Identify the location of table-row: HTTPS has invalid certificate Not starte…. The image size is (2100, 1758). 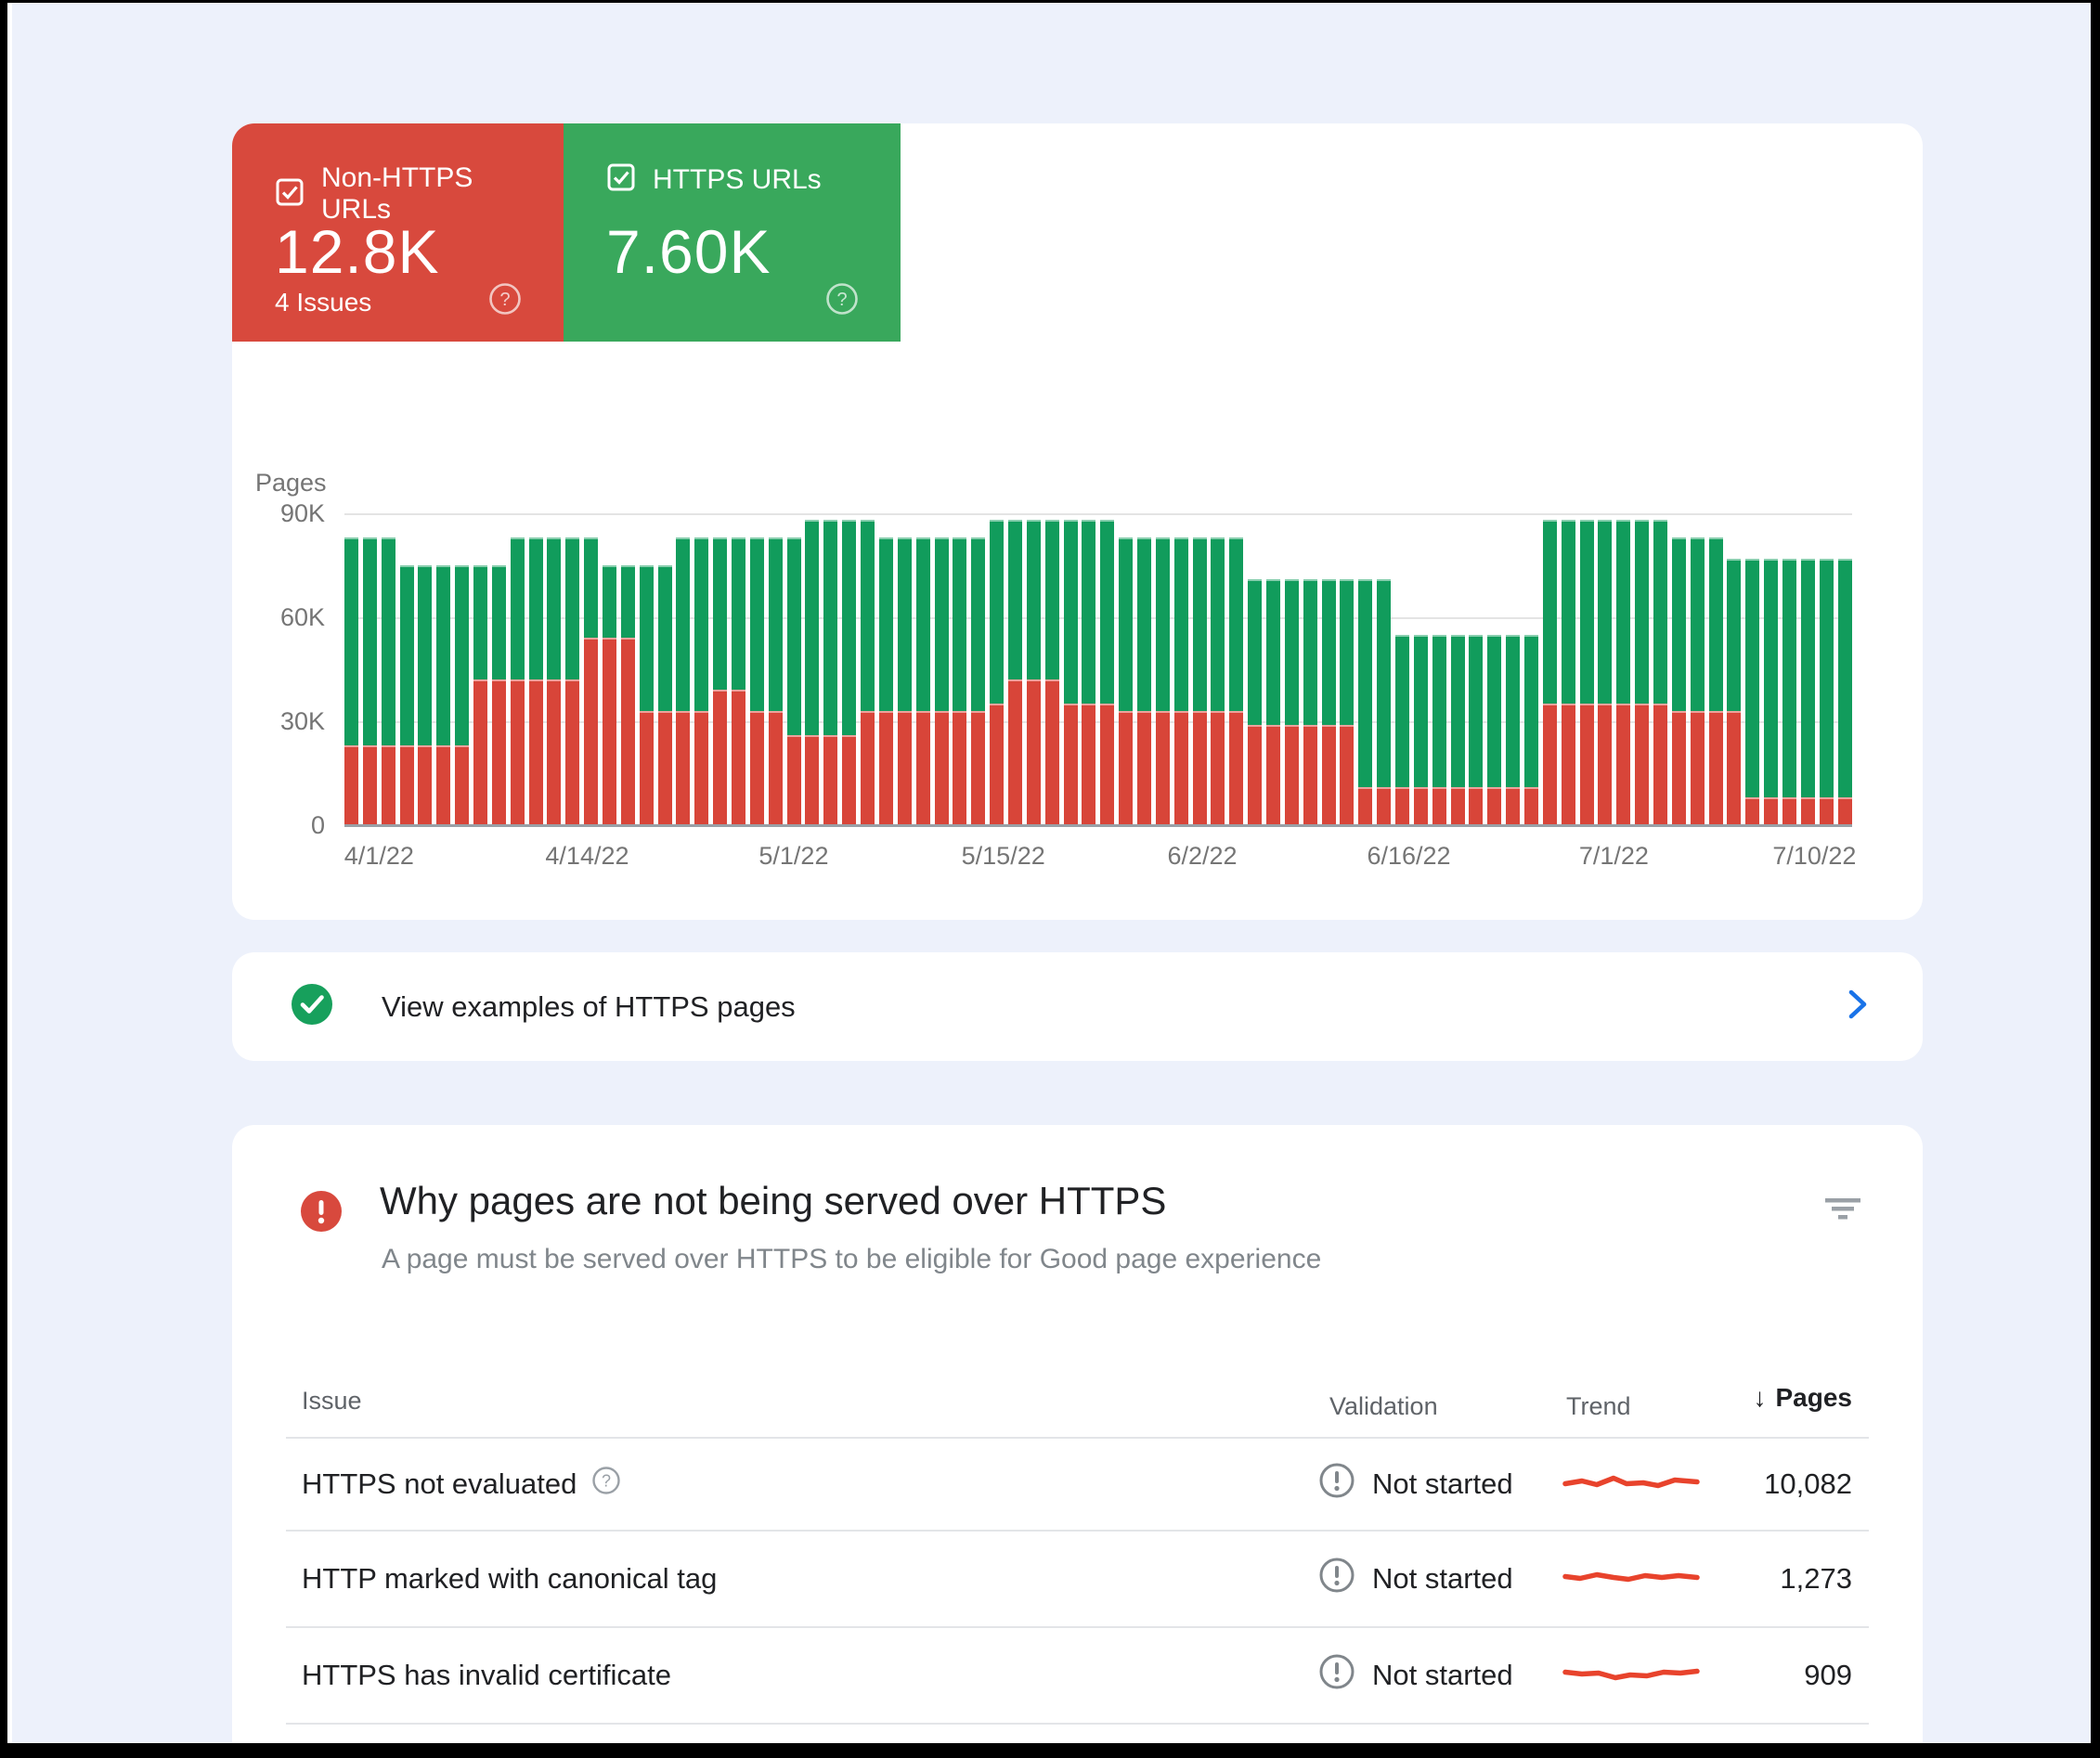
(1077, 1675).